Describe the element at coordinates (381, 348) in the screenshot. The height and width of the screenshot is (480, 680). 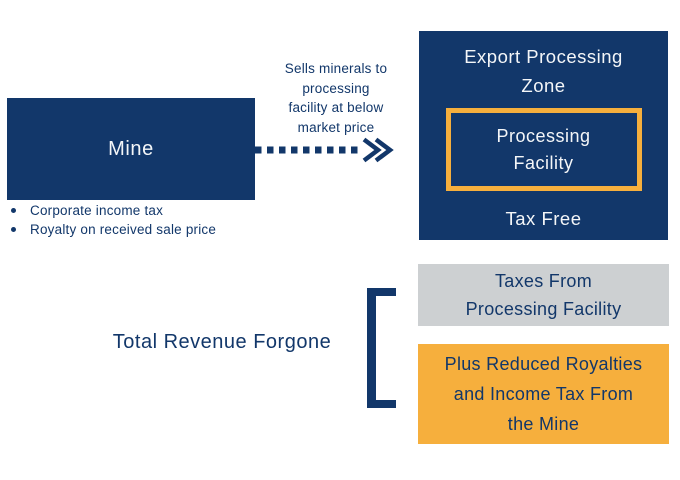
I see `bracket-icon` at that location.